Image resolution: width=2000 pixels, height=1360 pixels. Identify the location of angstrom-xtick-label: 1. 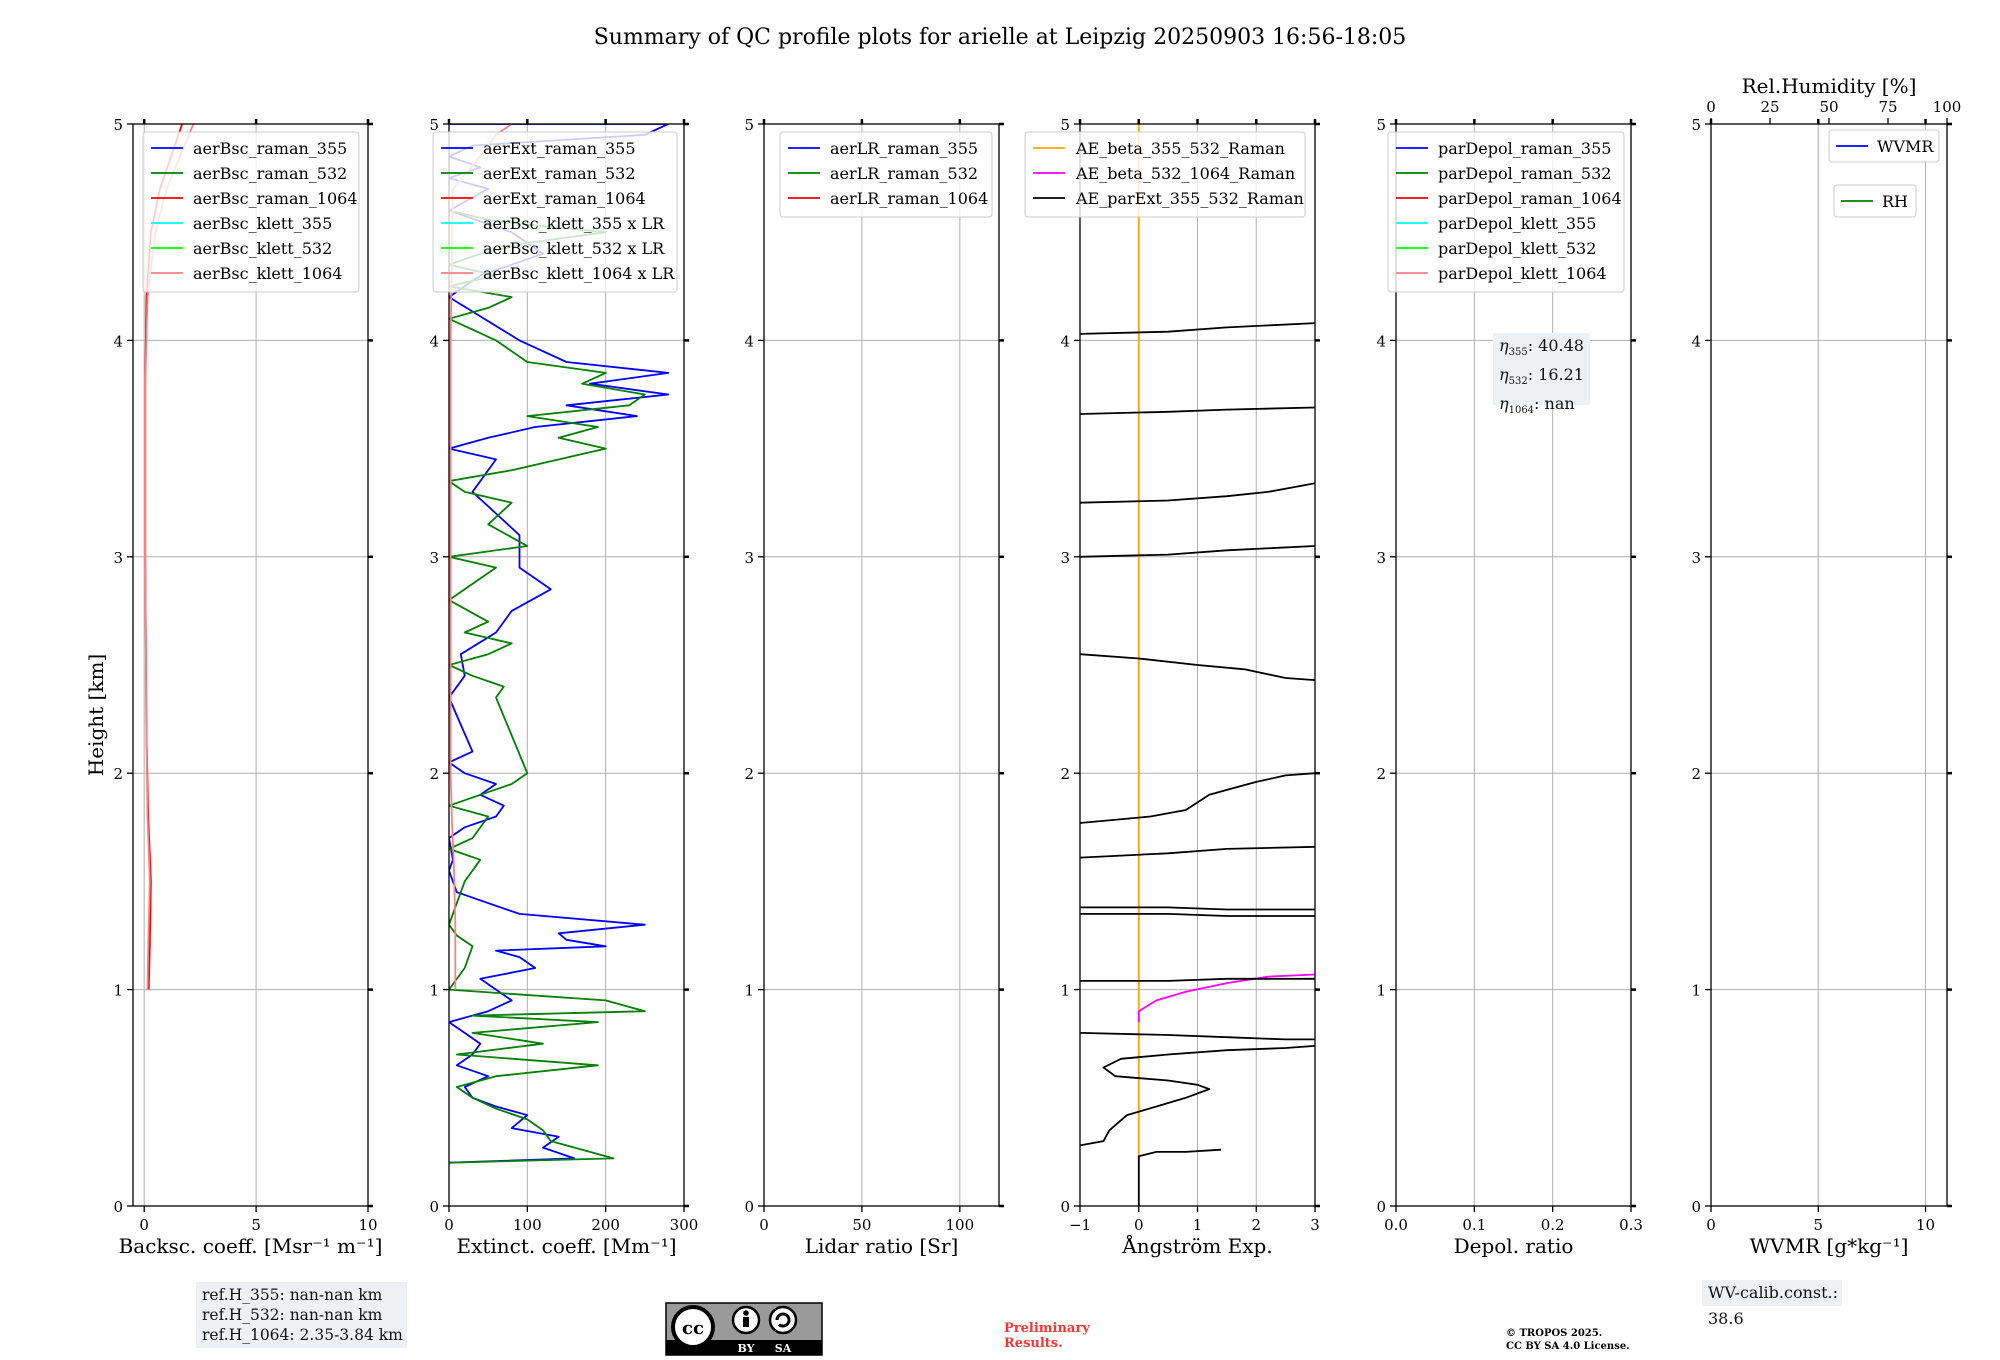
(1198, 1225).